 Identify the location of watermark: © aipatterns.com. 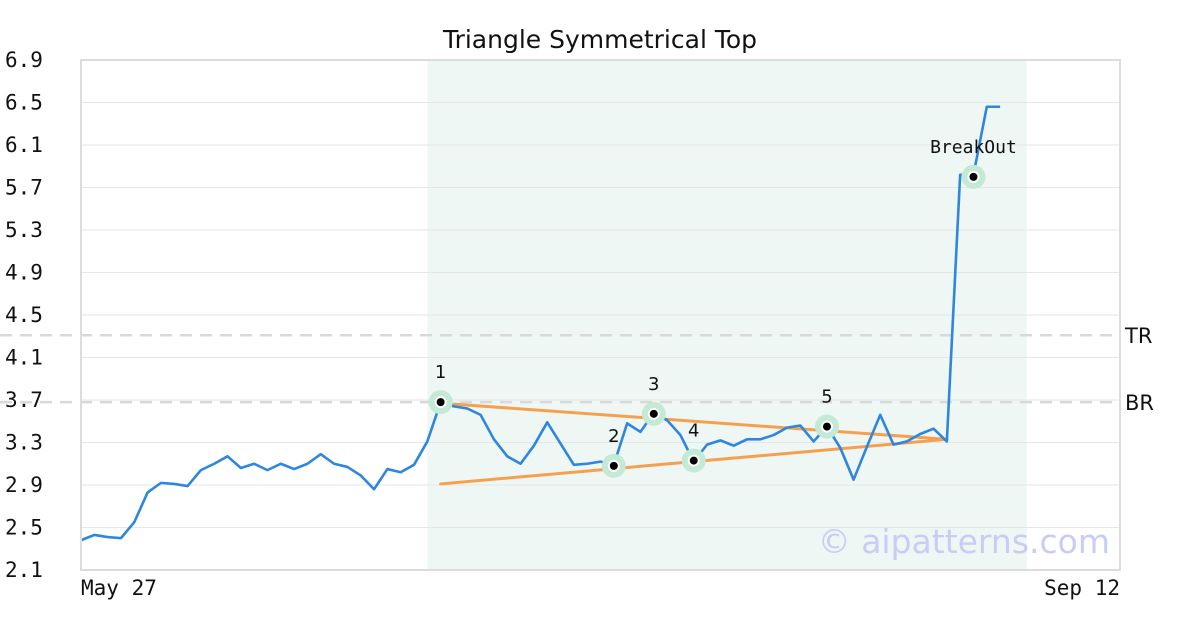
(964, 541).